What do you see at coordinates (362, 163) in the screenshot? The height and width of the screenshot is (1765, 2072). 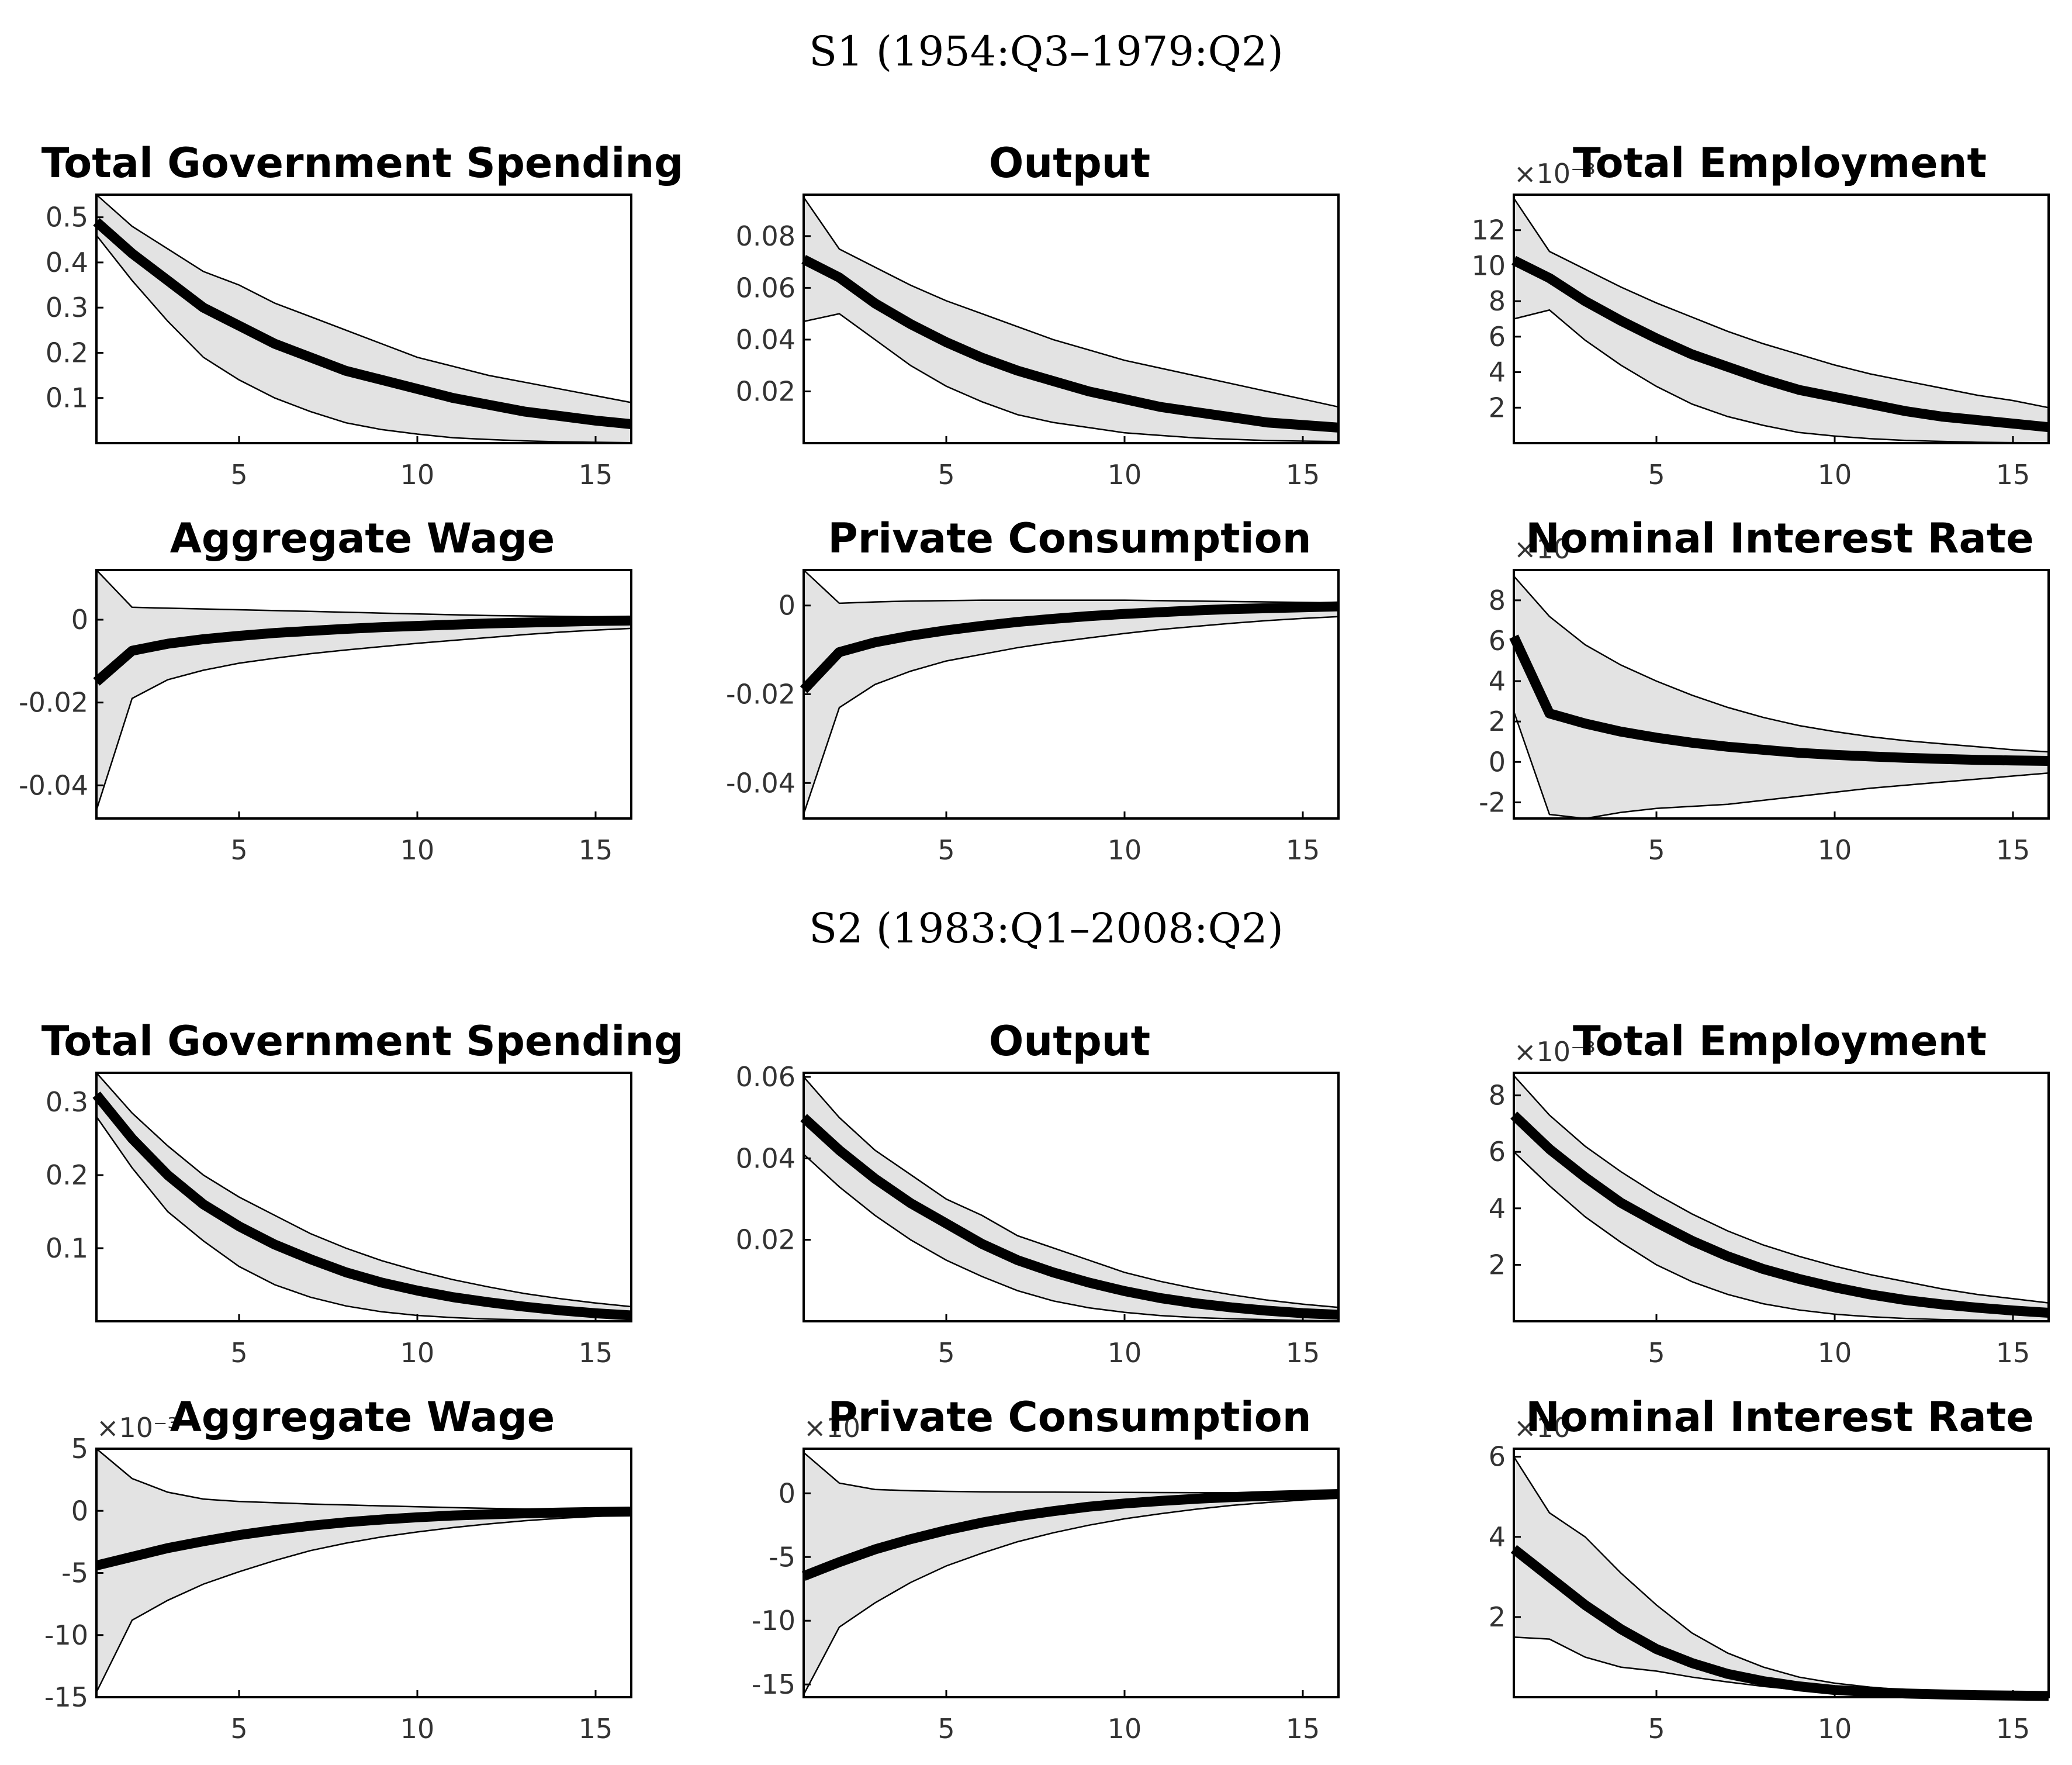 I see `panel-title: Total Government Spending` at bounding box center [362, 163].